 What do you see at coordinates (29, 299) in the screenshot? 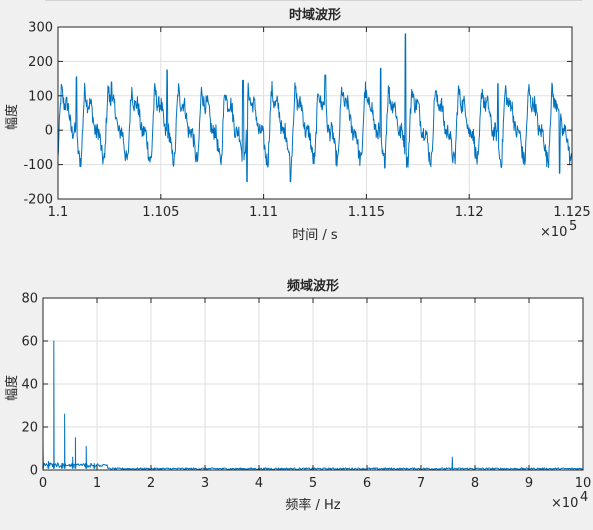
I see `y-tick-label: 80` at bounding box center [29, 299].